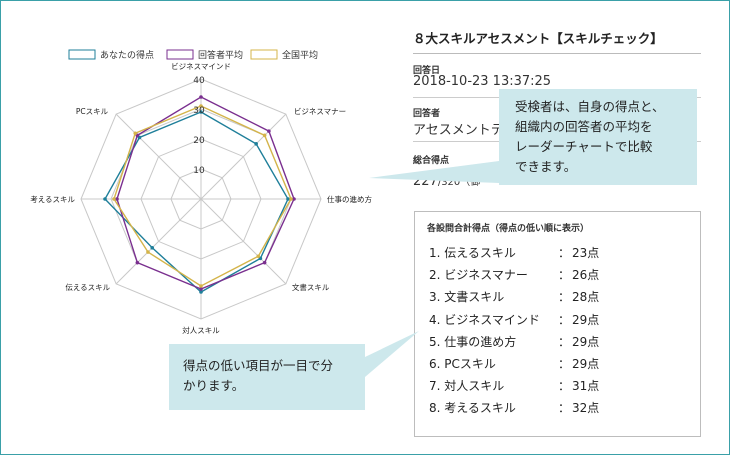 The image size is (730, 455). Describe the element at coordinates (472, 253) in the screenshot. I see `item-name: 1. 伝えるスキル` at that location.